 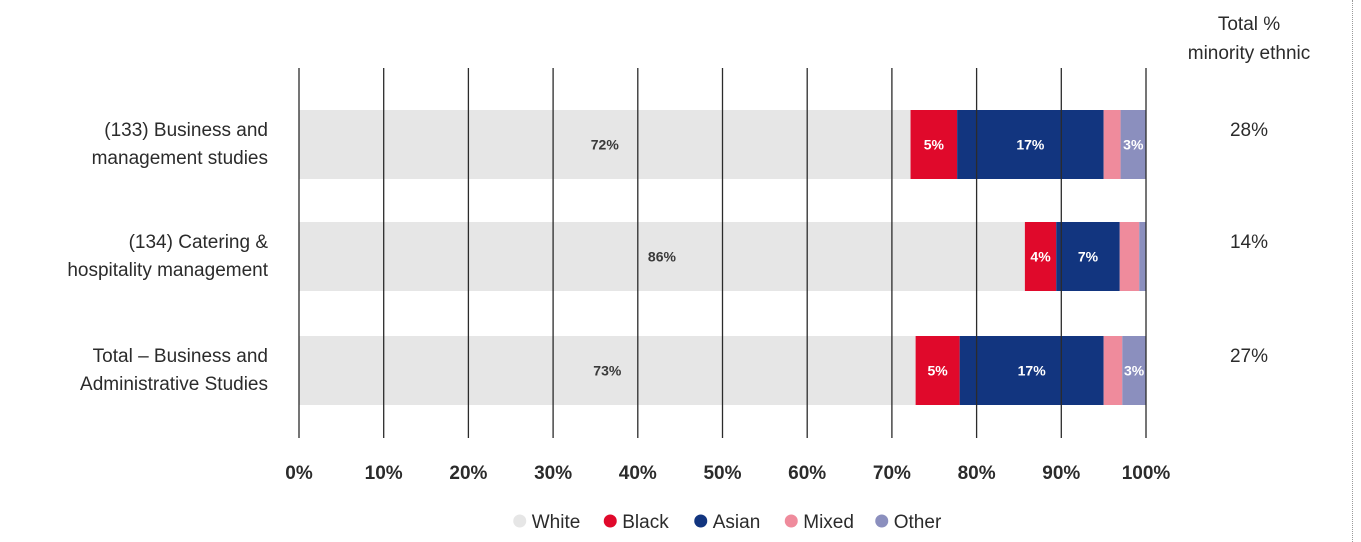 I want to click on x-tick-label-8: 80%, so click(x=977, y=473).